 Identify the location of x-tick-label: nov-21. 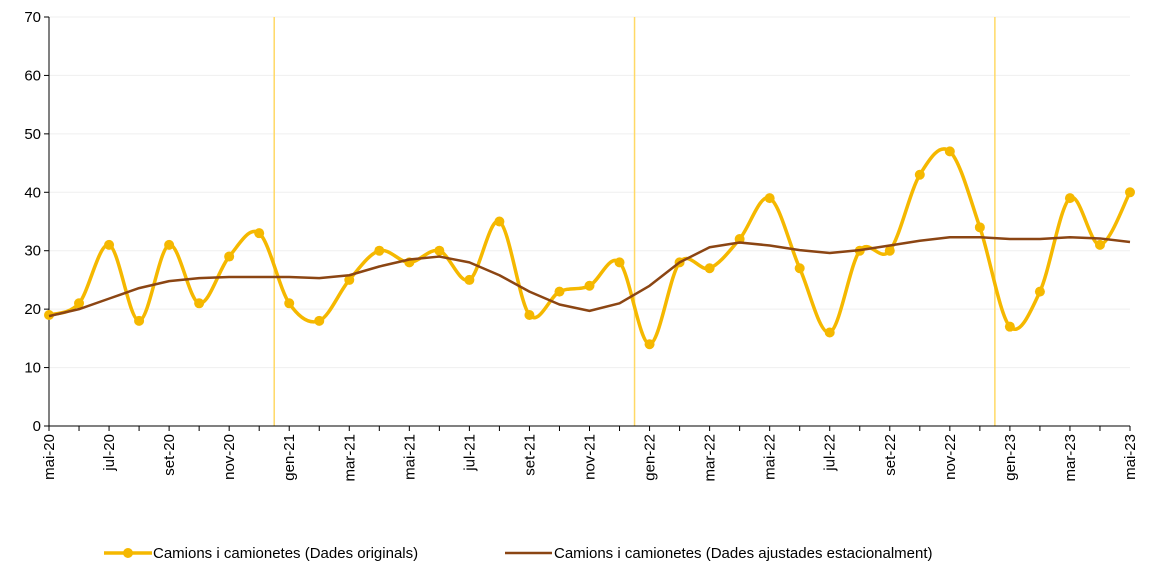
(590, 457).